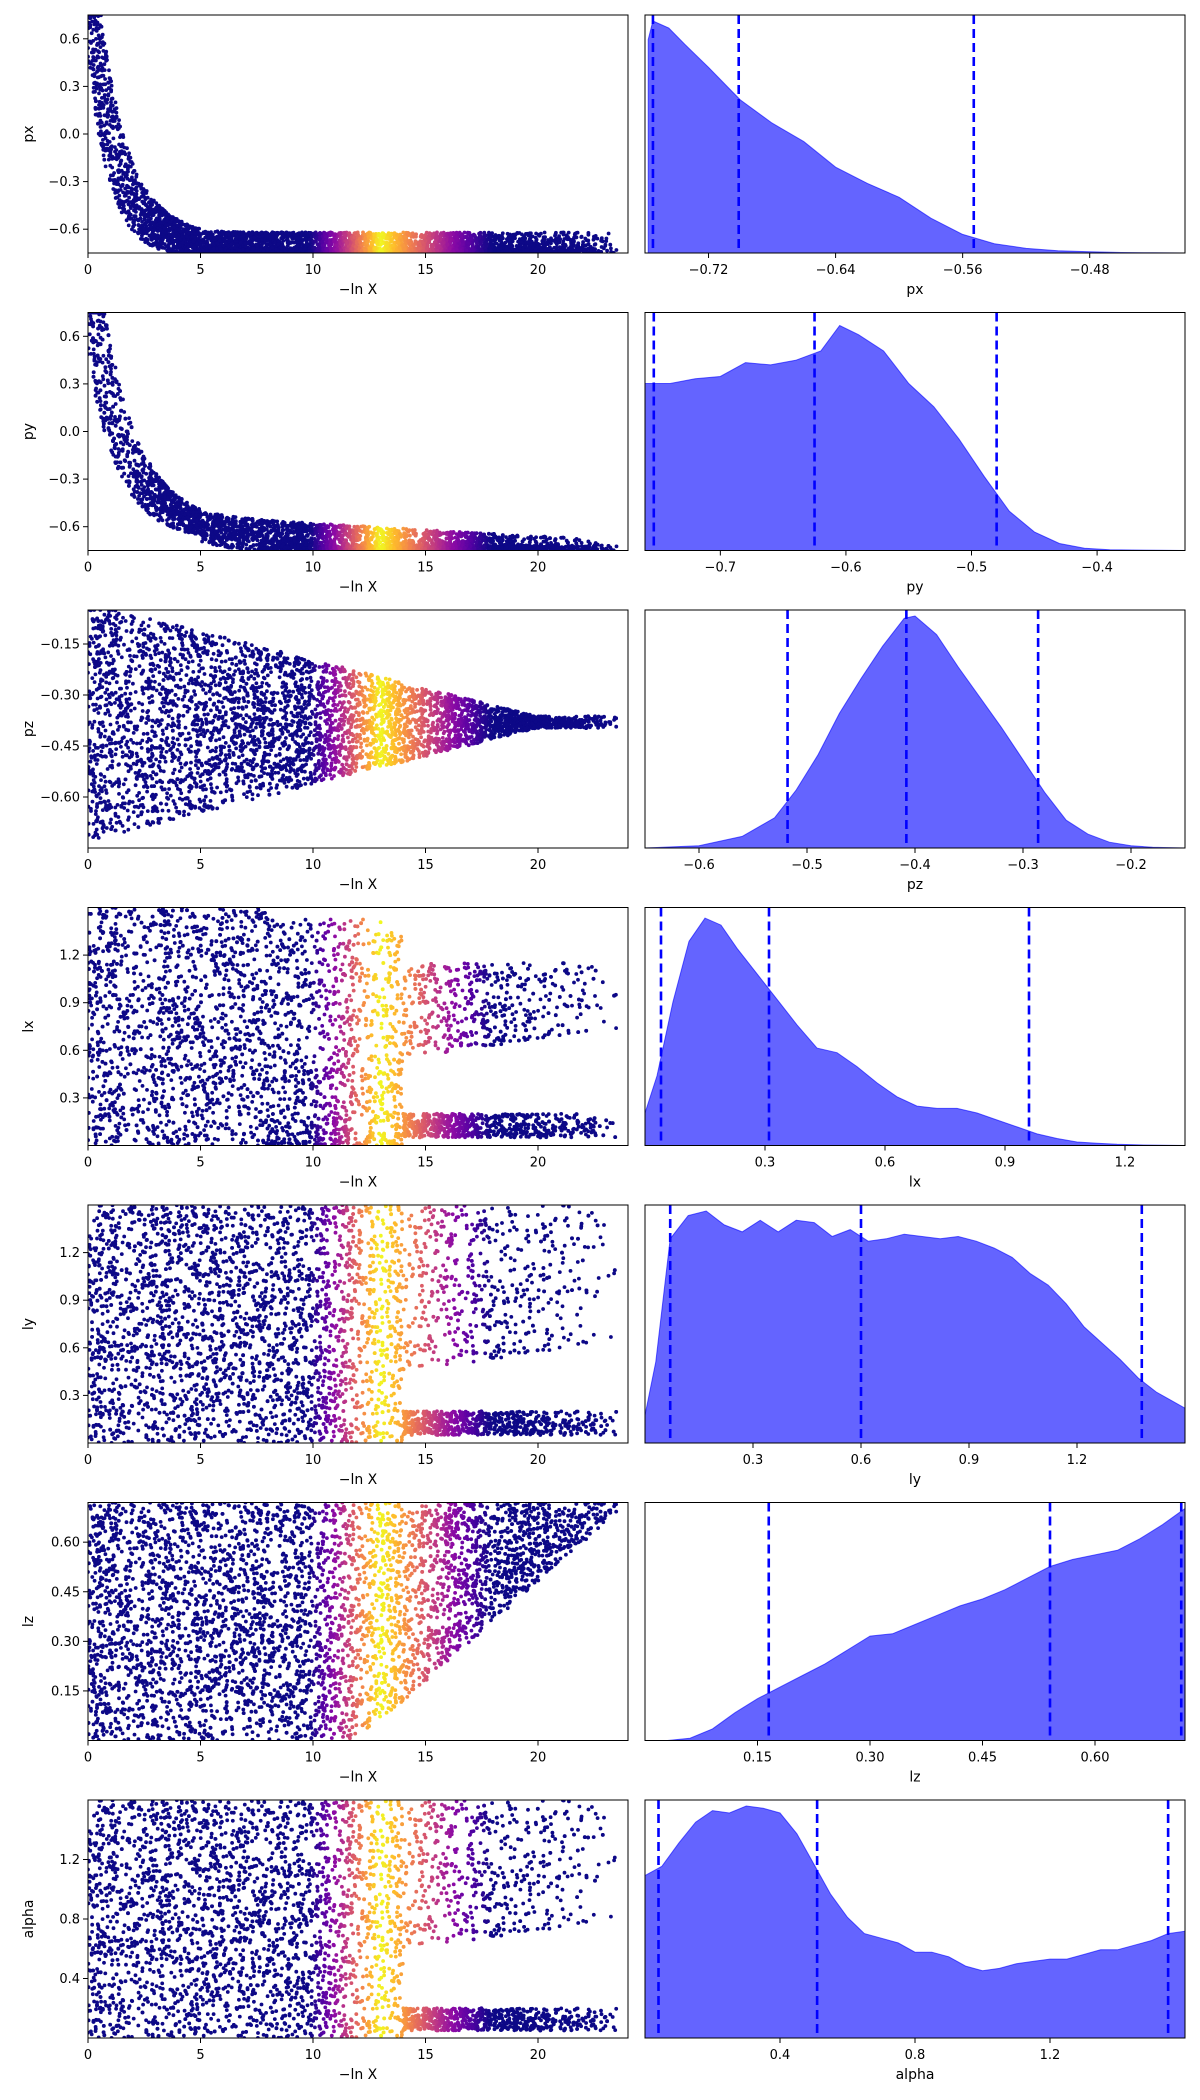 The width and height of the screenshot is (1200, 2100). What do you see at coordinates (29, 133) in the screenshot?
I see `y-axis-label: px` at bounding box center [29, 133].